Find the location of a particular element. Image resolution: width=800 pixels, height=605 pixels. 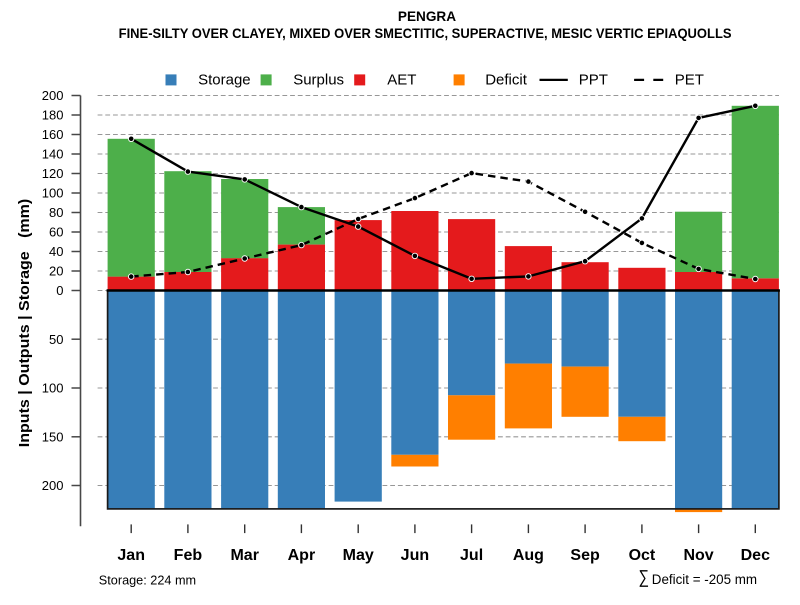

svg-text: Deficit = -205 mm is located at coordinates (704, 579).